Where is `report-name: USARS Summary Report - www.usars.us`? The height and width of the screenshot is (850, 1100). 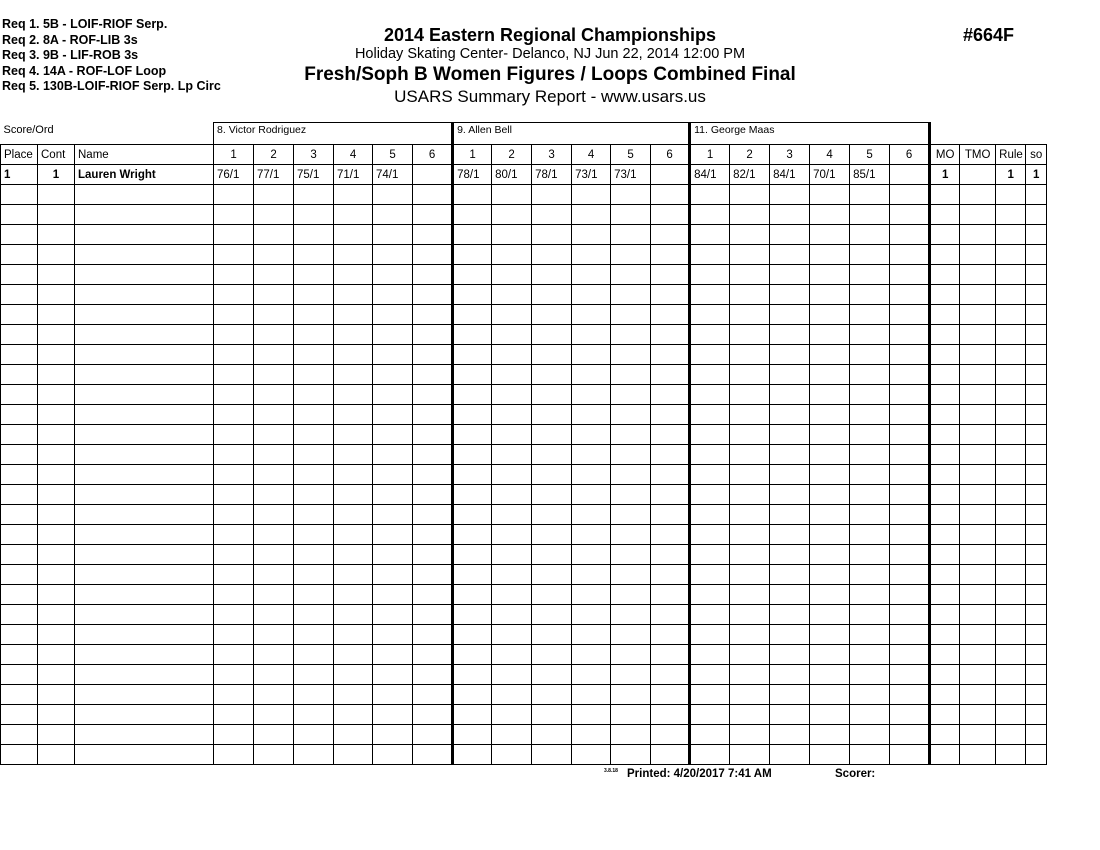 report-name: USARS Summary Report - www.usars.us is located at coordinates (550, 96).